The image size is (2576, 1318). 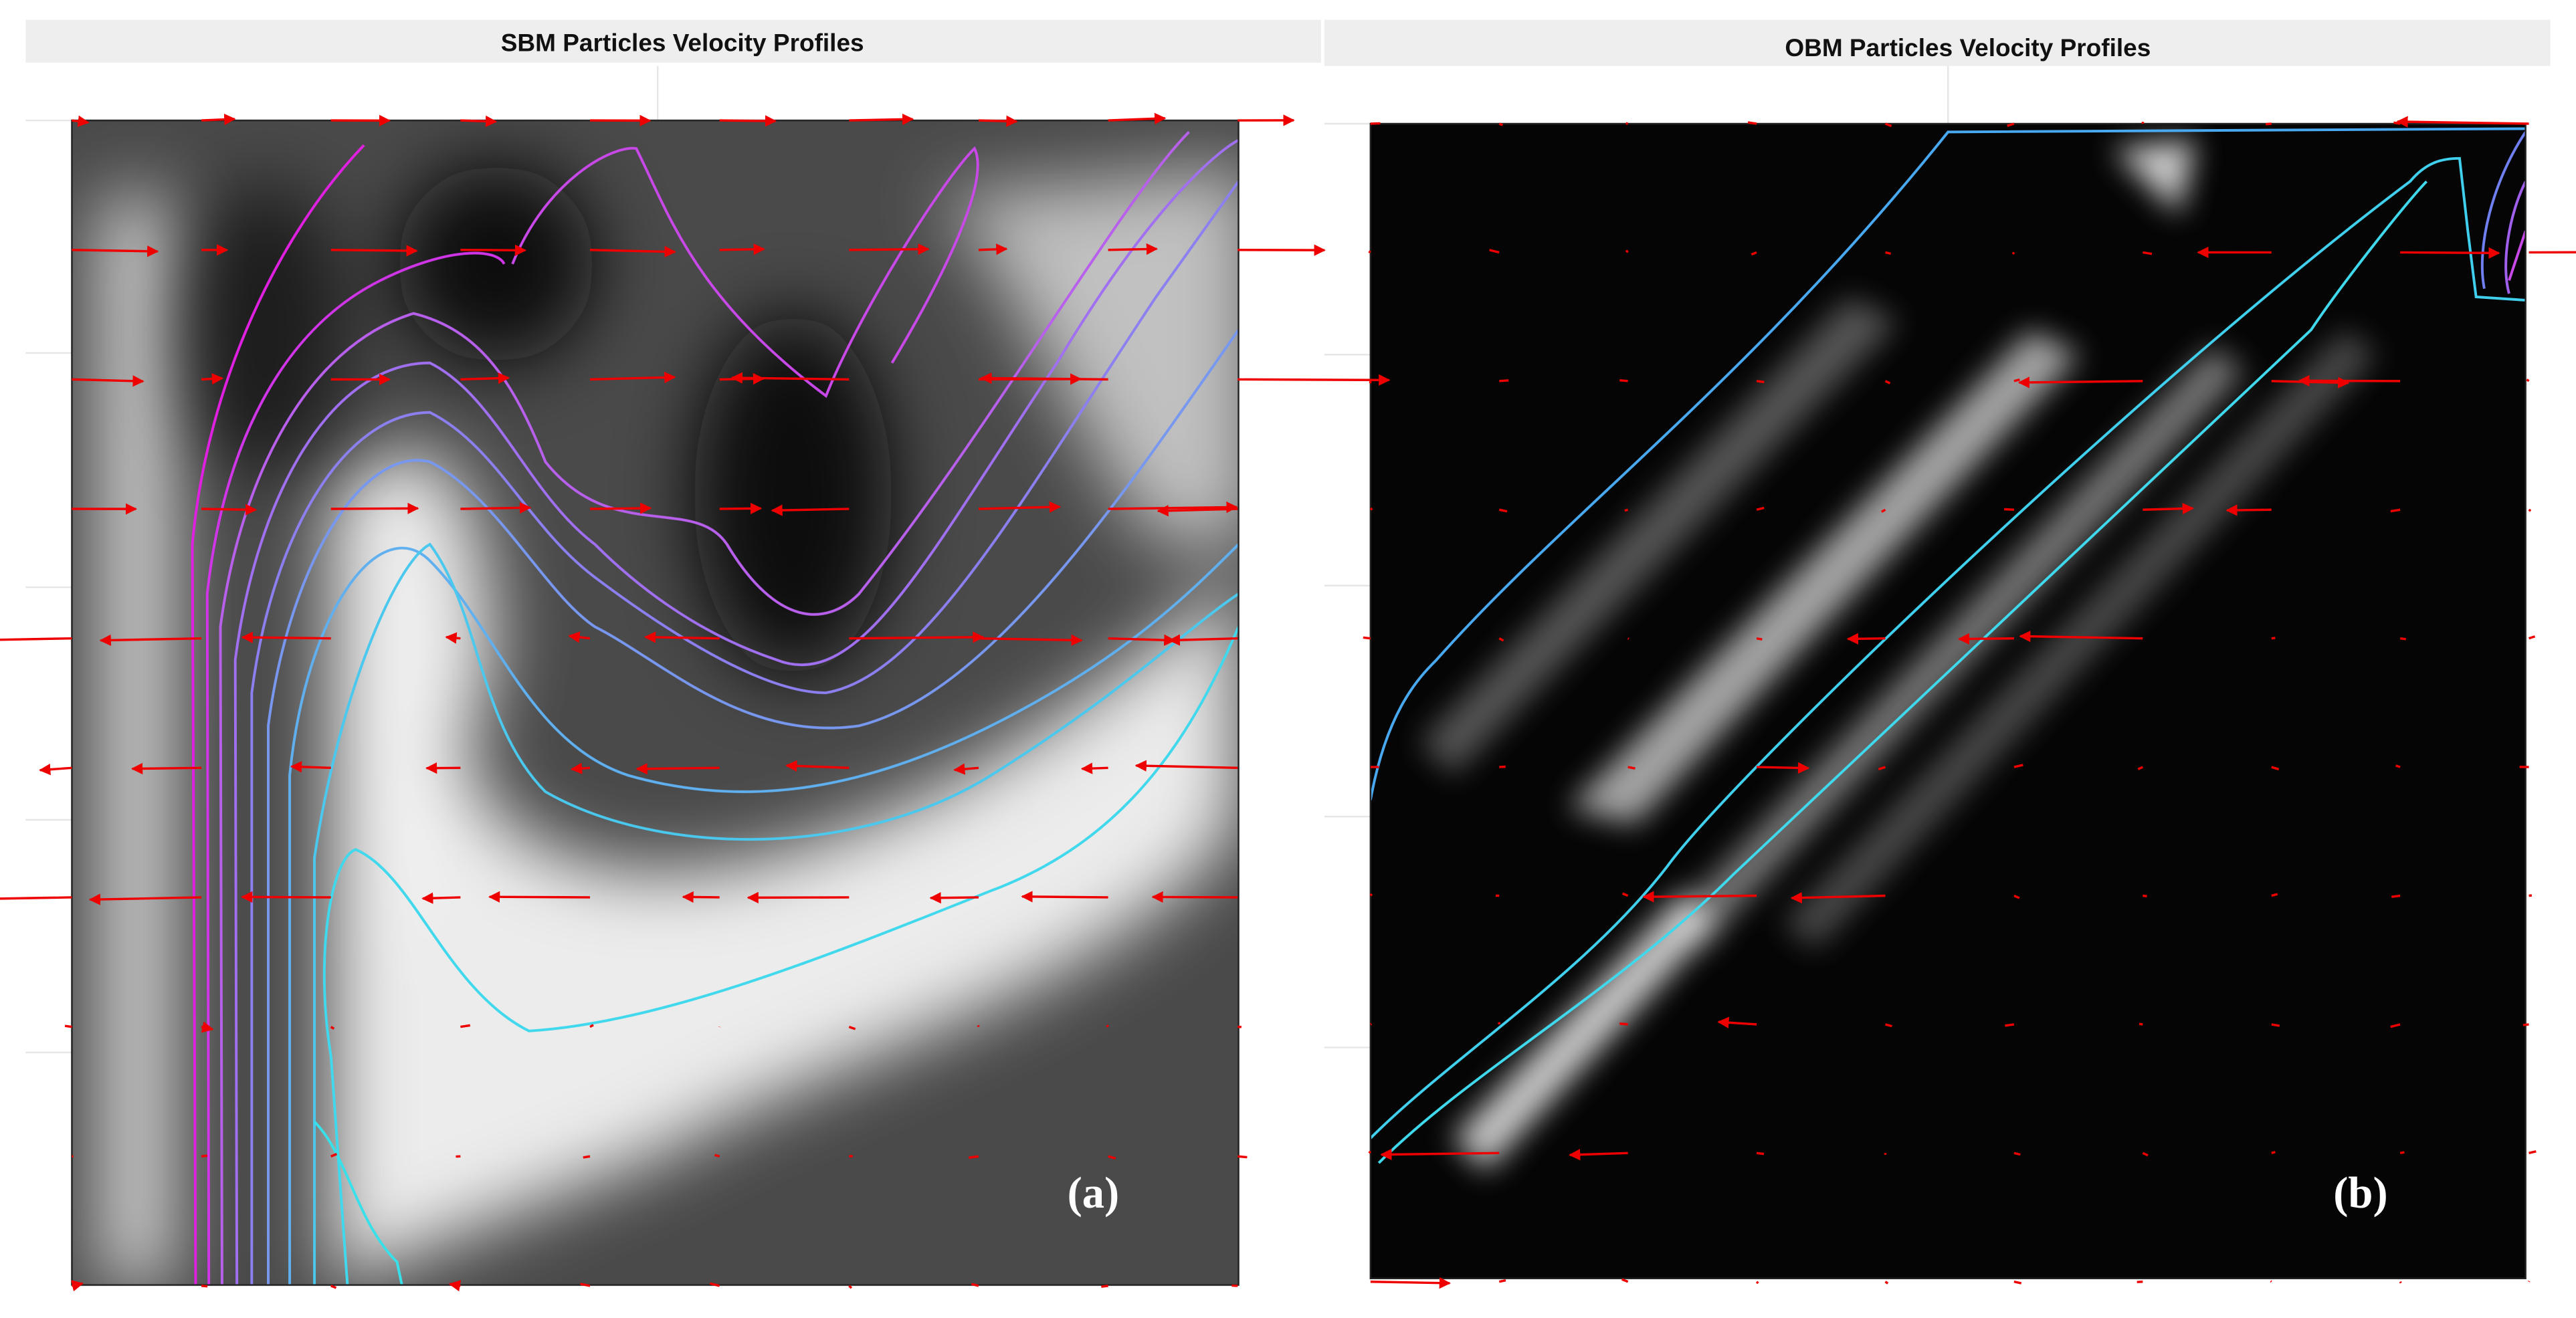 I want to click on panel-label: (a), so click(x=1094, y=1193).